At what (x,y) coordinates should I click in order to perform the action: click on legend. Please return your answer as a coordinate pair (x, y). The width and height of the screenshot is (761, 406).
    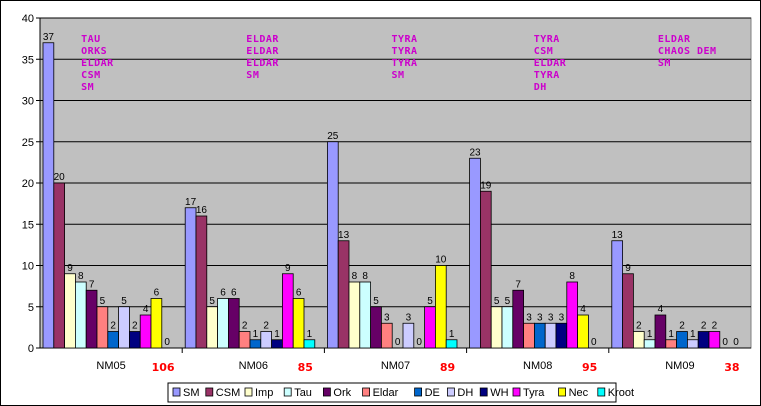
    Looking at the image, I should click on (392, 392).